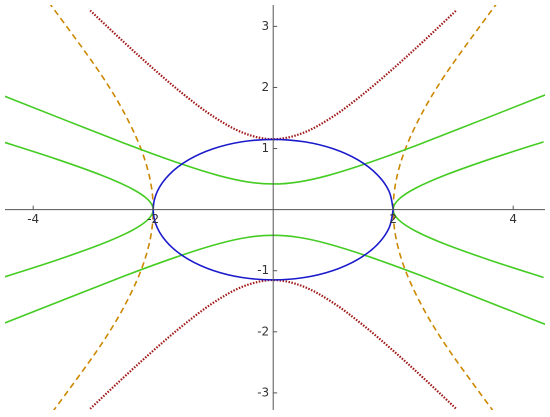 This screenshot has height=417, width=550. What do you see at coordinates (153, 219) in the screenshot?
I see `x-tick-label: -2` at bounding box center [153, 219].